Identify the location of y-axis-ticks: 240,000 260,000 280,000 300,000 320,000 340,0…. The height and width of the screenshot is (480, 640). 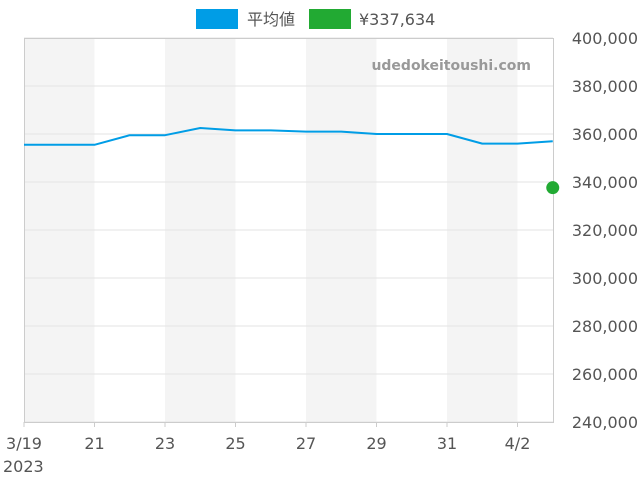
(605, 230).